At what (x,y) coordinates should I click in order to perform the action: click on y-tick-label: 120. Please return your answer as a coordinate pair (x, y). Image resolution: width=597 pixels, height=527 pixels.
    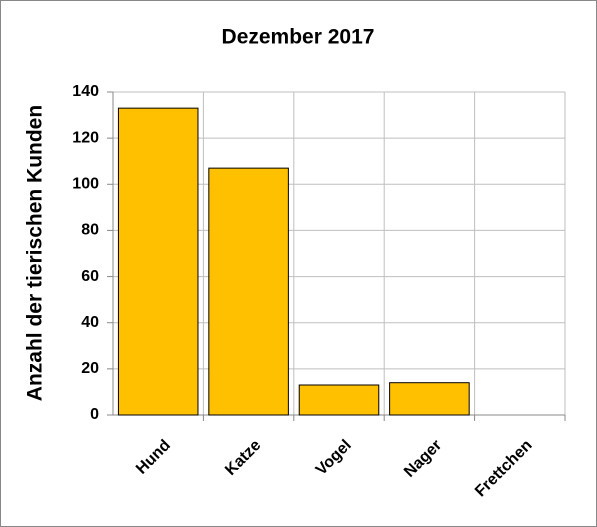
    Looking at the image, I should click on (85, 137).